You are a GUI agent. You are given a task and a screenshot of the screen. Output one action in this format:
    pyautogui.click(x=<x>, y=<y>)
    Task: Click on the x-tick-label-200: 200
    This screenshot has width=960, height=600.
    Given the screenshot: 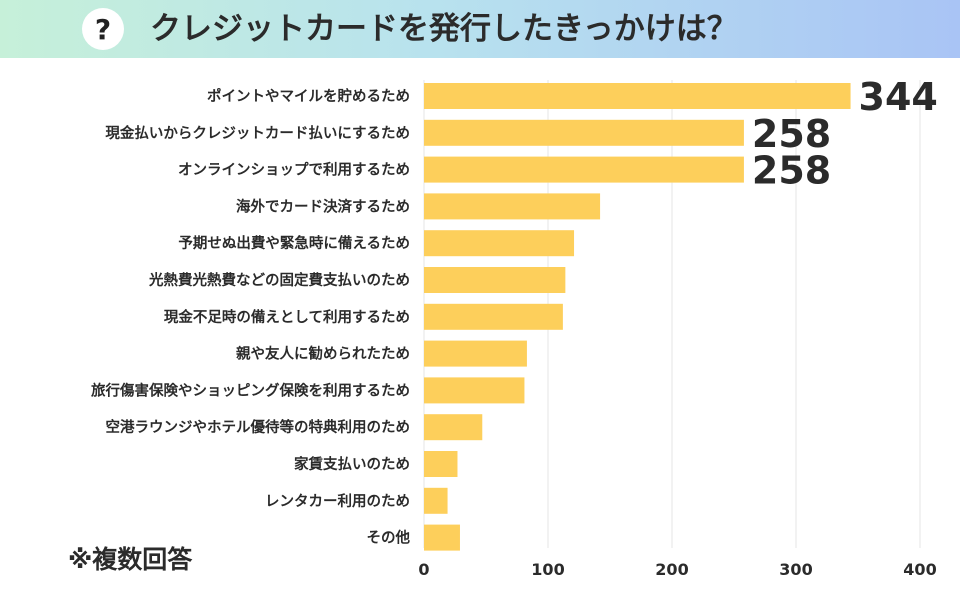 What is the action you would take?
    pyautogui.click(x=671, y=569)
    